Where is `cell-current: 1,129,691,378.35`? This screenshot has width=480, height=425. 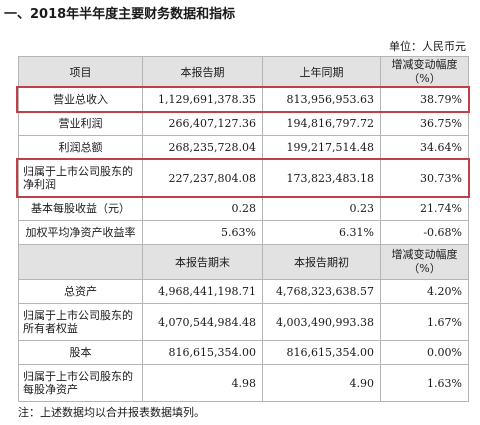 cell-current: 1,129,691,378.35 is located at coordinates (202, 99).